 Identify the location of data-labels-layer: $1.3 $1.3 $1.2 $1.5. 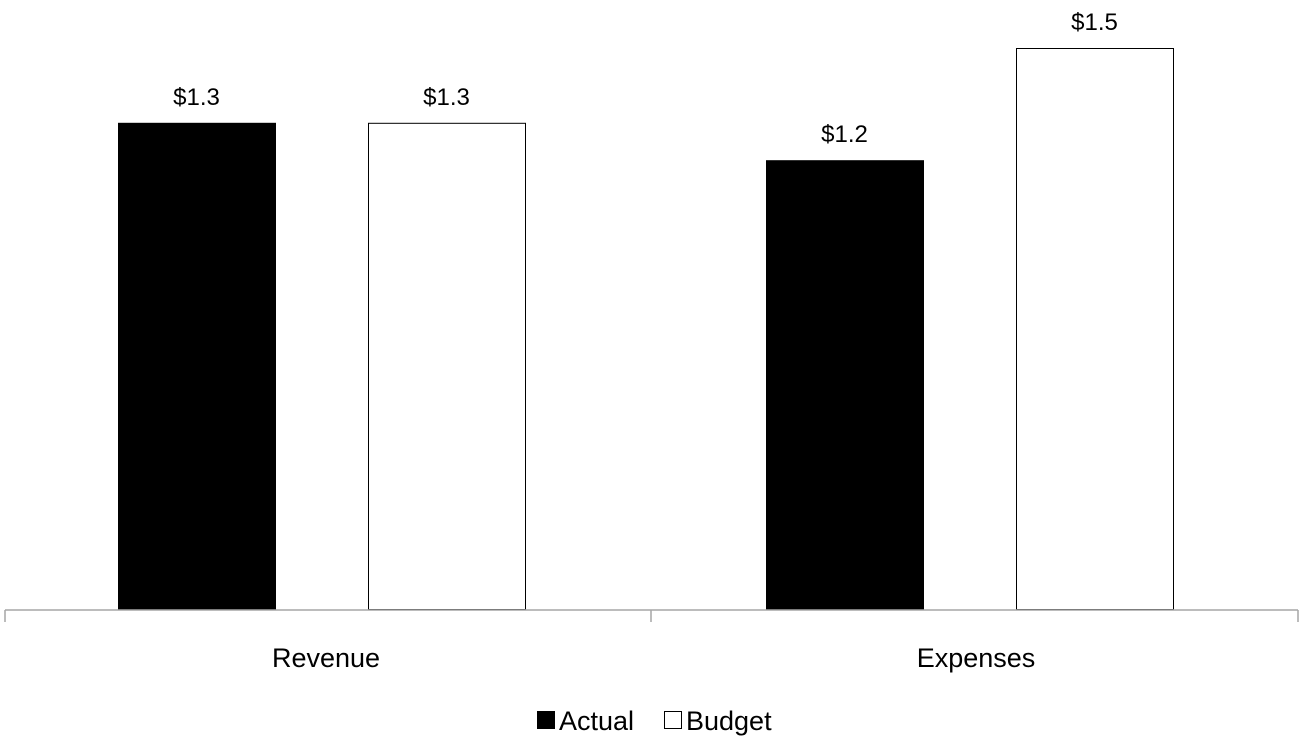
(645, 78).